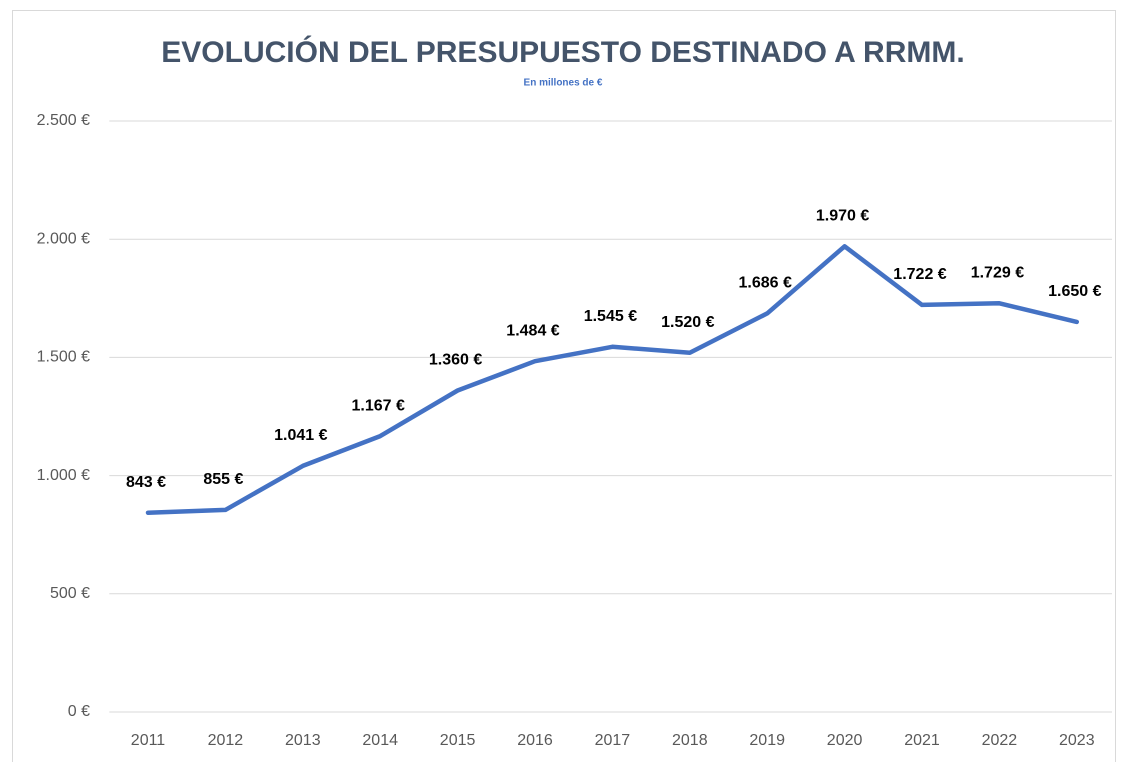 The height and width of the screenshot is (762, 1127). Describe the element at coordinates (300, 435) in the screenshot. I see `data-label: 1.041 €` at that location.